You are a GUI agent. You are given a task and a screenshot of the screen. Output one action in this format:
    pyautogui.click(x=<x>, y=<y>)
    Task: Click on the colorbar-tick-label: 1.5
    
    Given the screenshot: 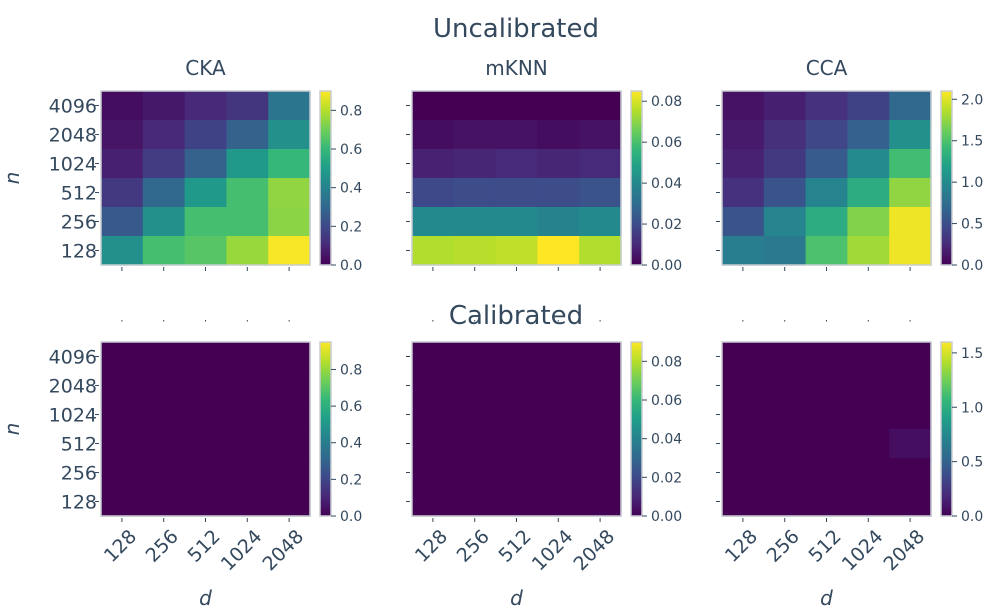 What is the action you would take?
    pyautogui.click(x=972, y=354)
    